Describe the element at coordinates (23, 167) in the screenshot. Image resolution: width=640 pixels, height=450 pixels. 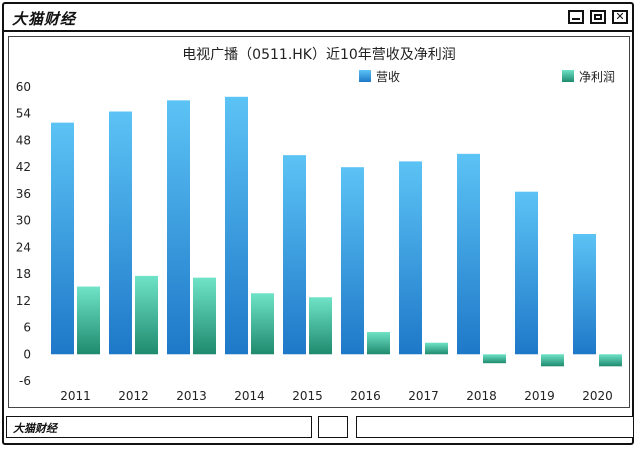
I see `y-tick-label: 42` at that location.